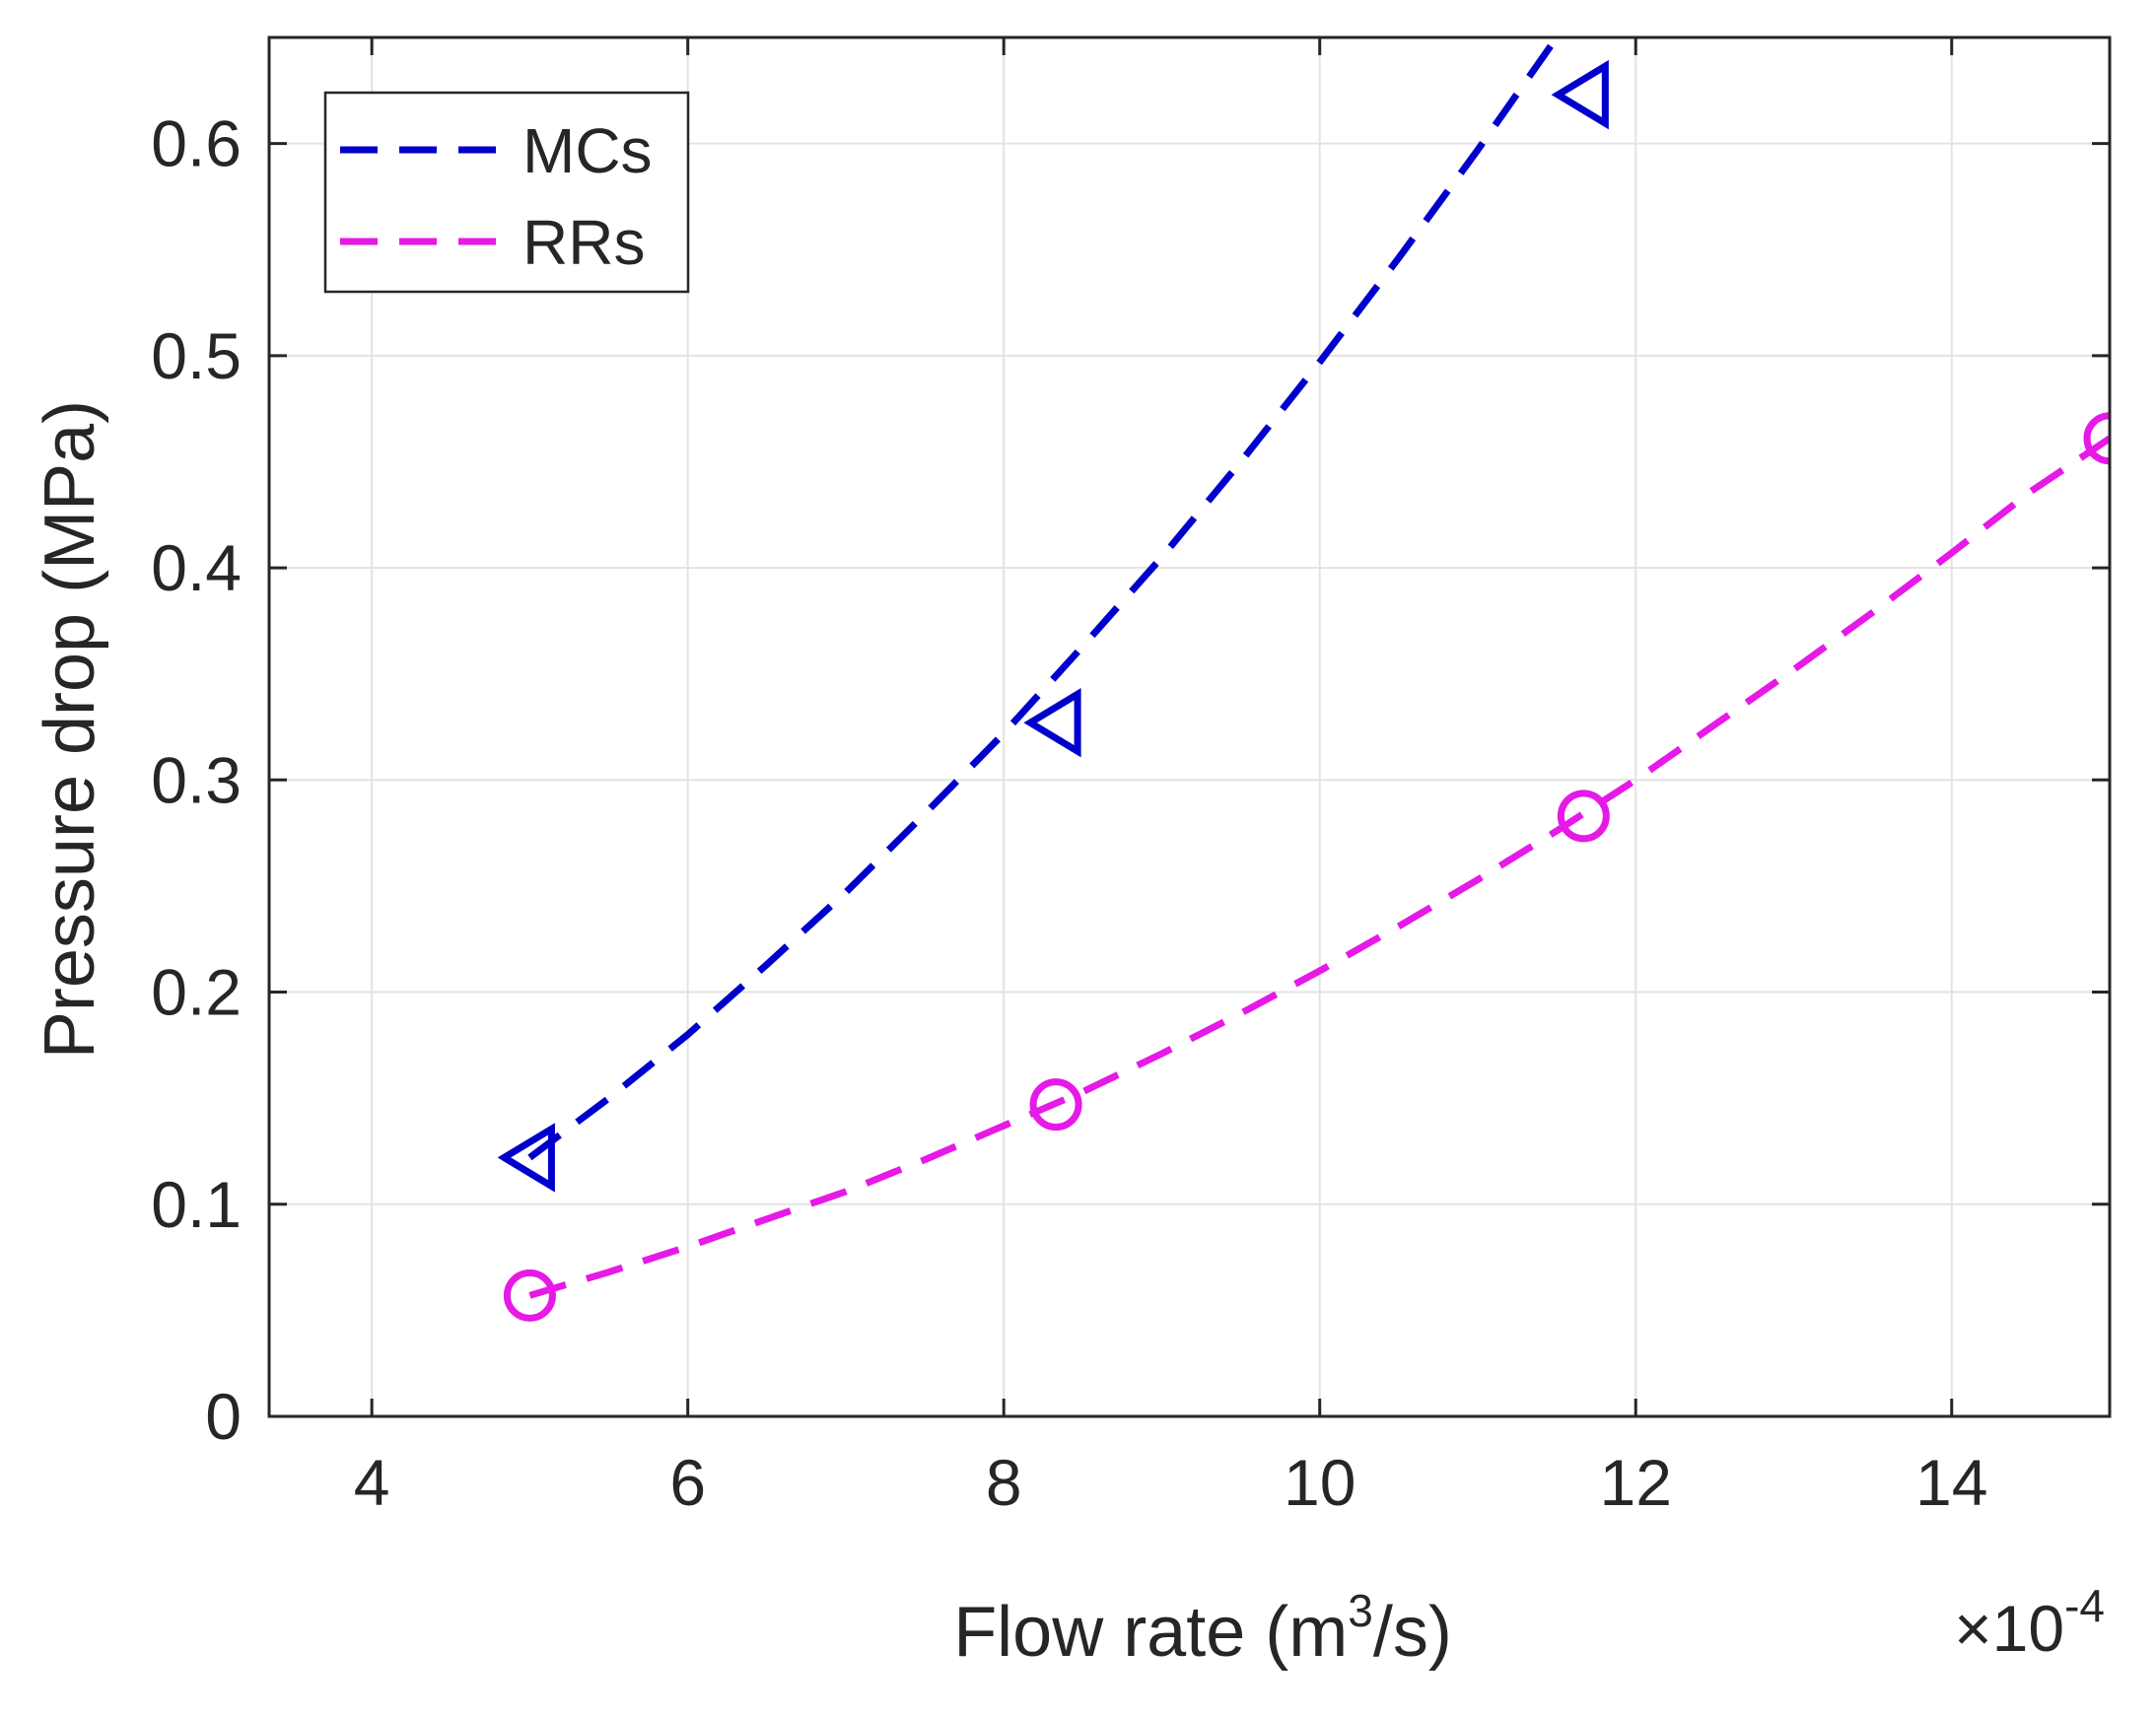 The width and height of the screenshot is (2156, 1717). I want to click on x-axis-exponent: ×10⁻⁴, so click(2029, 1623).